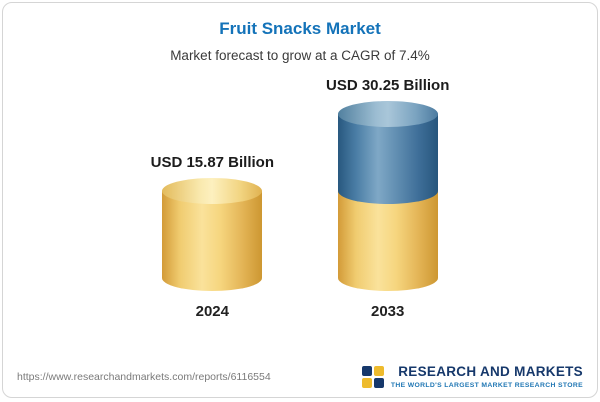 The image size is (600, 402). I want to click on cylinder-2024-body, so click(212, 234).